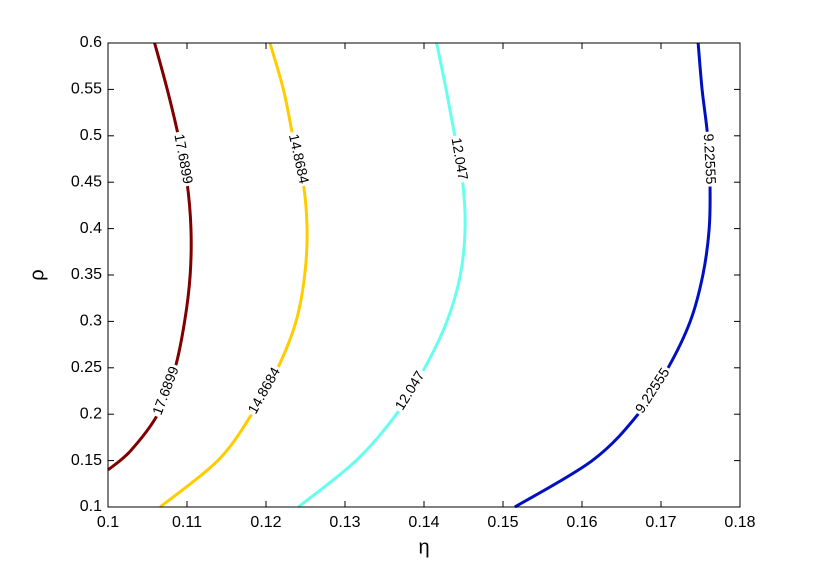 The width and height of the screenshot is (830, 569). What do you see at coordinates (344, 522) in the screenshot?
I see `x-tick-label: 0.13` at bounding box center [344, 522].